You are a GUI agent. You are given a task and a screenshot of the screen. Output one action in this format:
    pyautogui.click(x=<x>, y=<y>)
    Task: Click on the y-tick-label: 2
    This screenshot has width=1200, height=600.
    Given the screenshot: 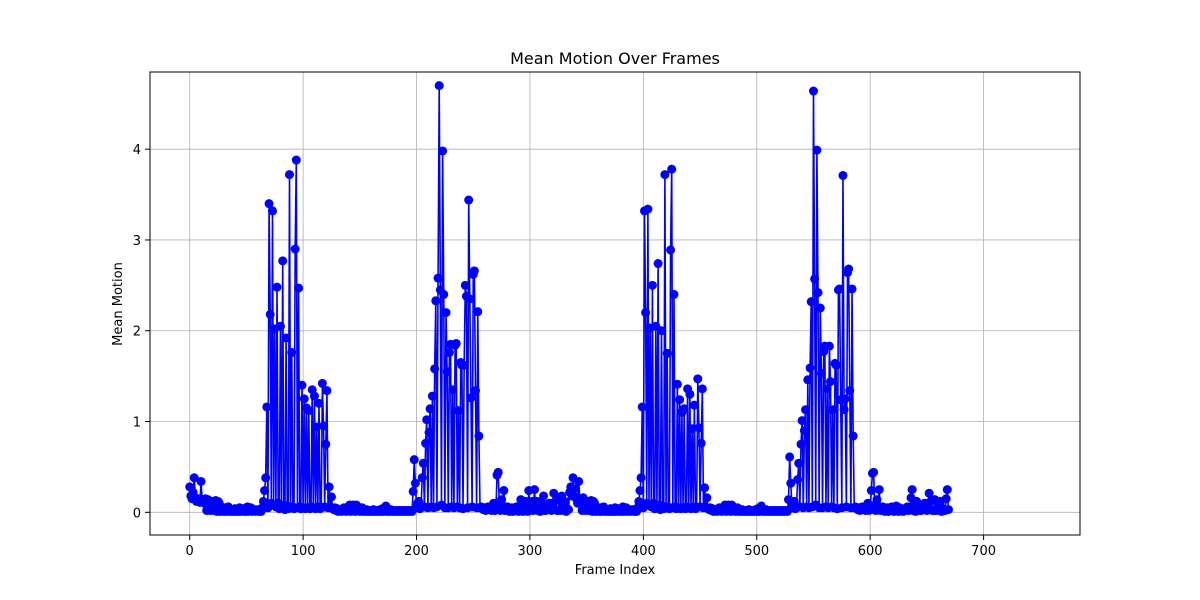 What is the action you would take?
    pyautogui.click(x=137, y=332)
    